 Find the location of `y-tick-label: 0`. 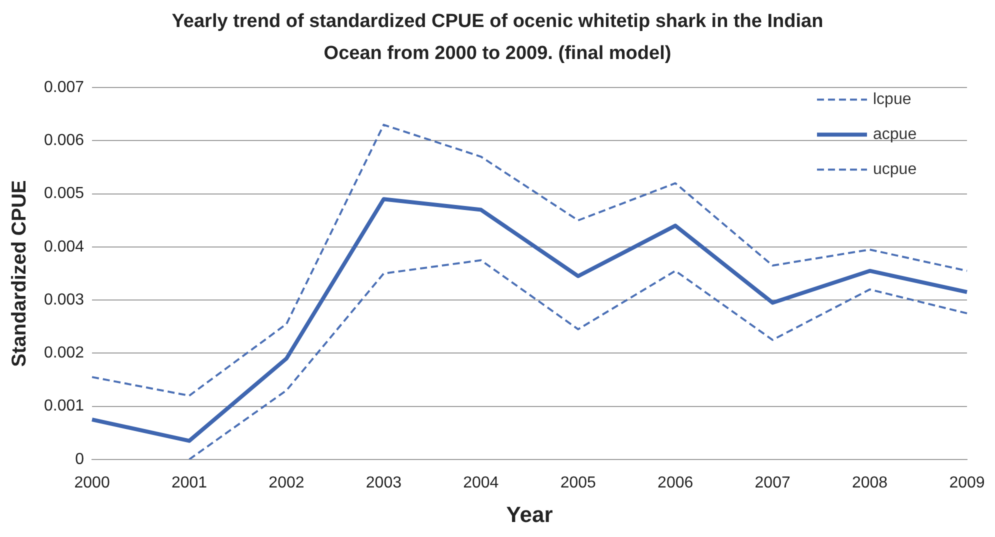

y-tick-label: 0 is located at coordinates (79, 459).